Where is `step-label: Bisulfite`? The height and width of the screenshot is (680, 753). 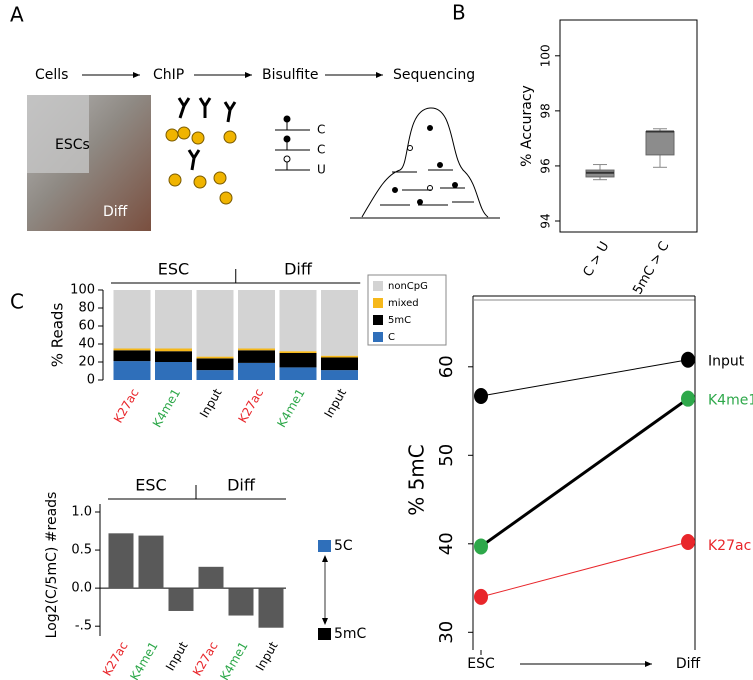 step-label: Bisulfite is located at coordinates (290, 75).